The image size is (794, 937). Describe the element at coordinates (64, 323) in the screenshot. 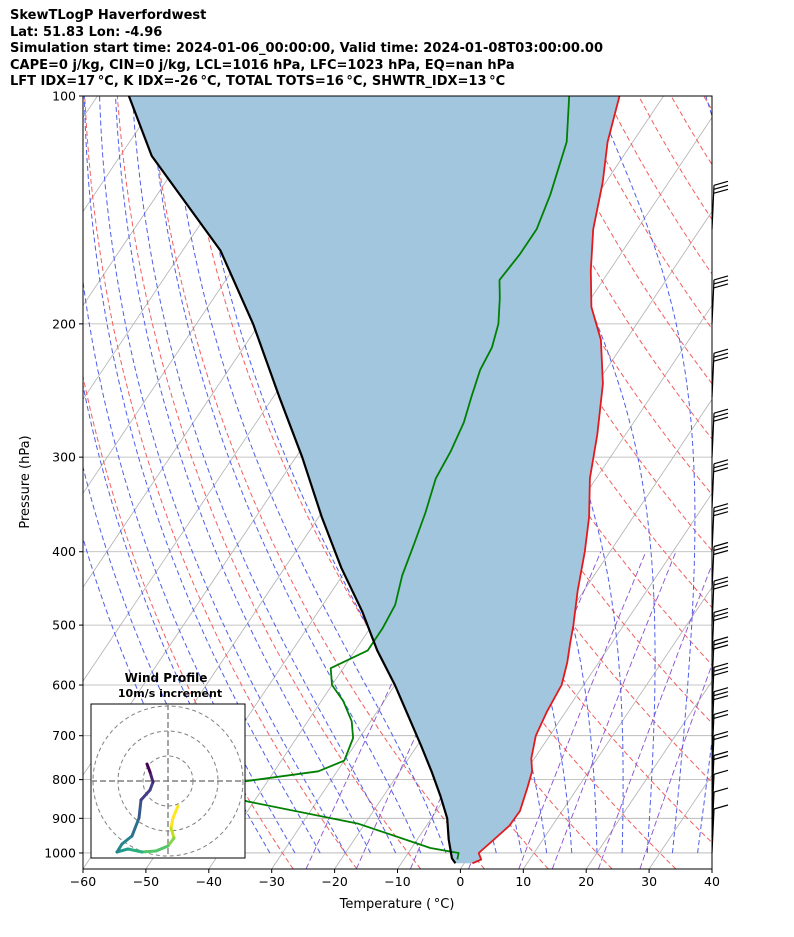

I see `y-tick-label: 200` at that location.